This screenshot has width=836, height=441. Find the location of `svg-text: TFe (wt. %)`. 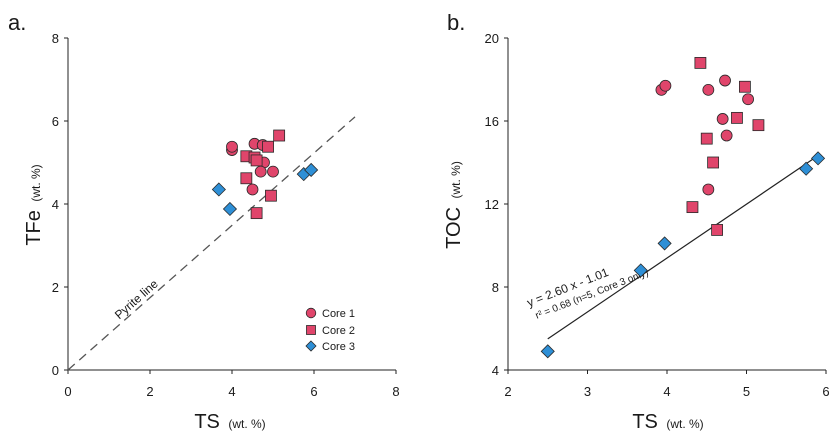

svg-text: TFe (wt. %) is located at coordinates (34, 204).